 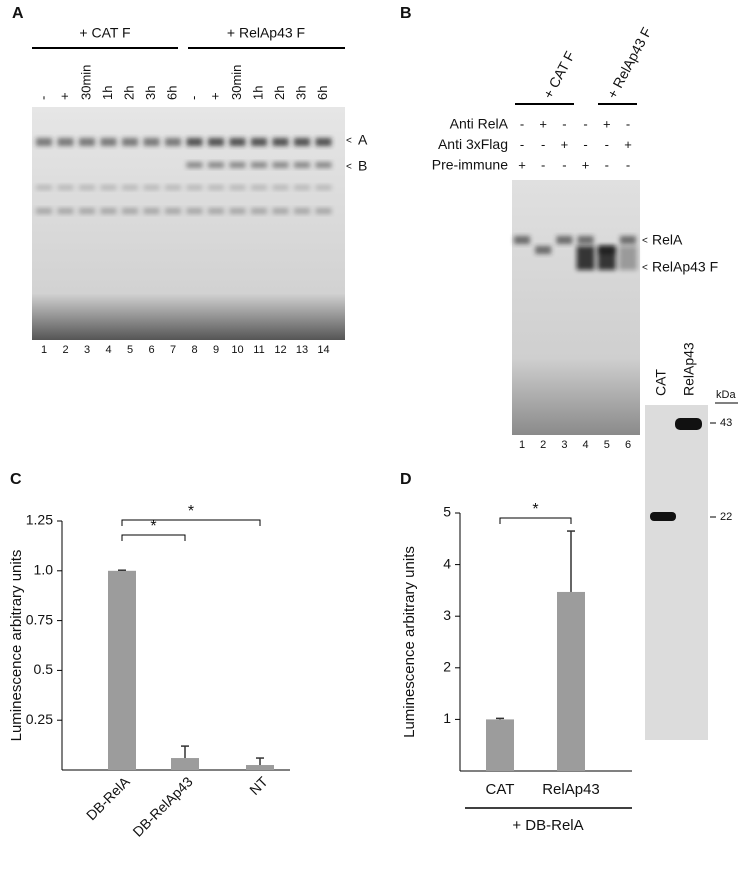 I want to click on significance-bracket, so click(x=153, y=537).